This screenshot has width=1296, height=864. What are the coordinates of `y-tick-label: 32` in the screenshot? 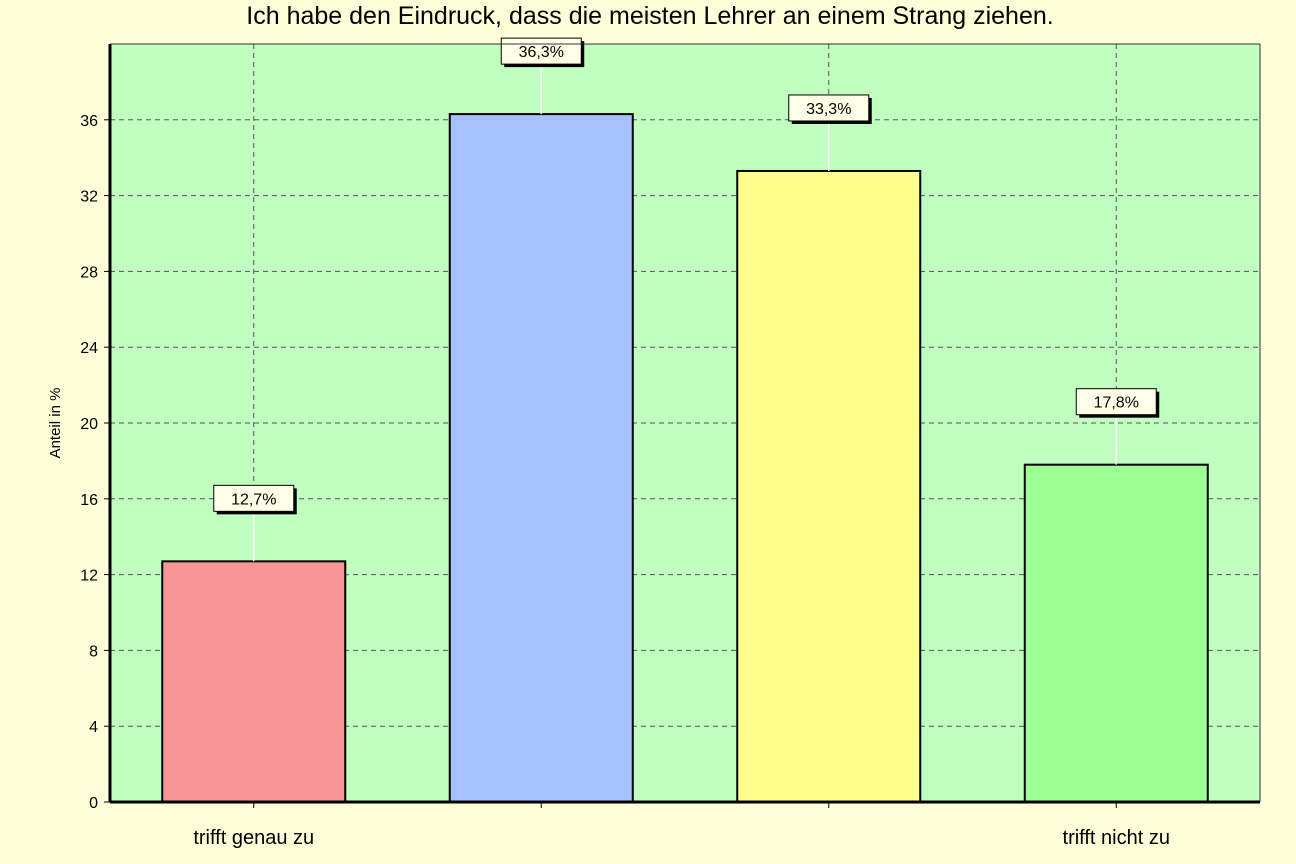 It's located at (89, 197).